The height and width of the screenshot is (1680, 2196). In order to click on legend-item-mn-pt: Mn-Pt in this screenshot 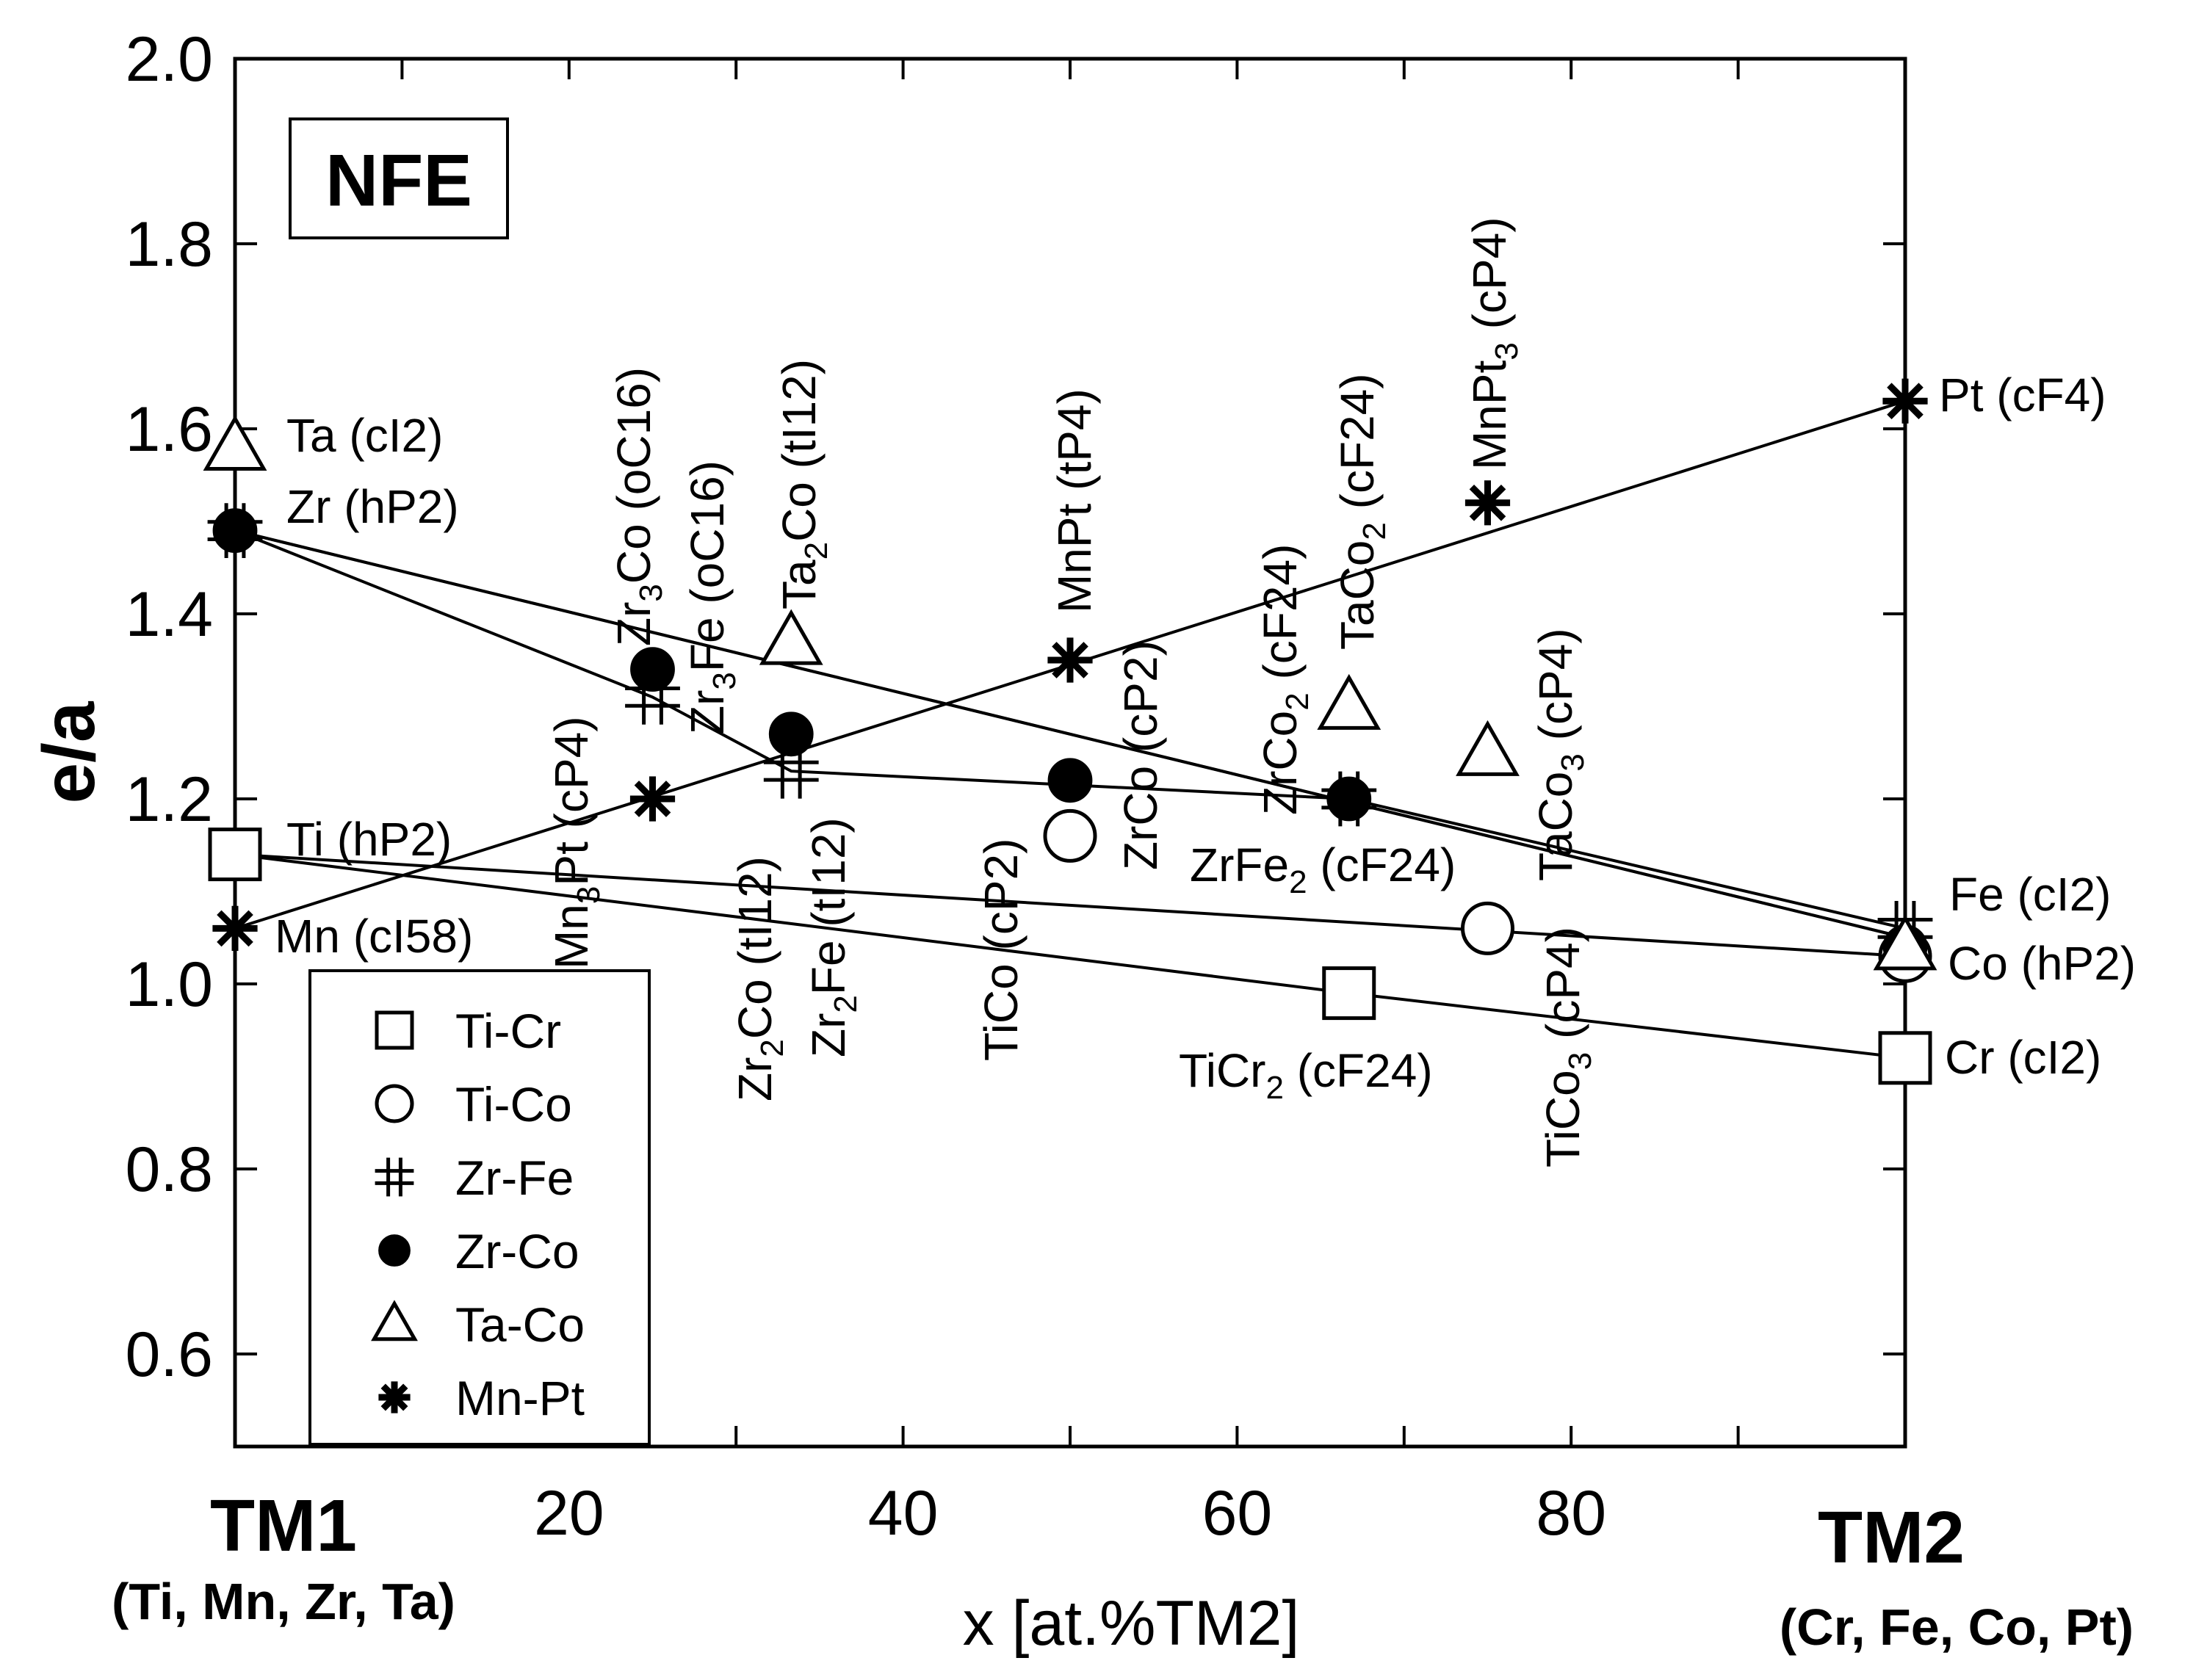, I will do `click(481, 1398)`.